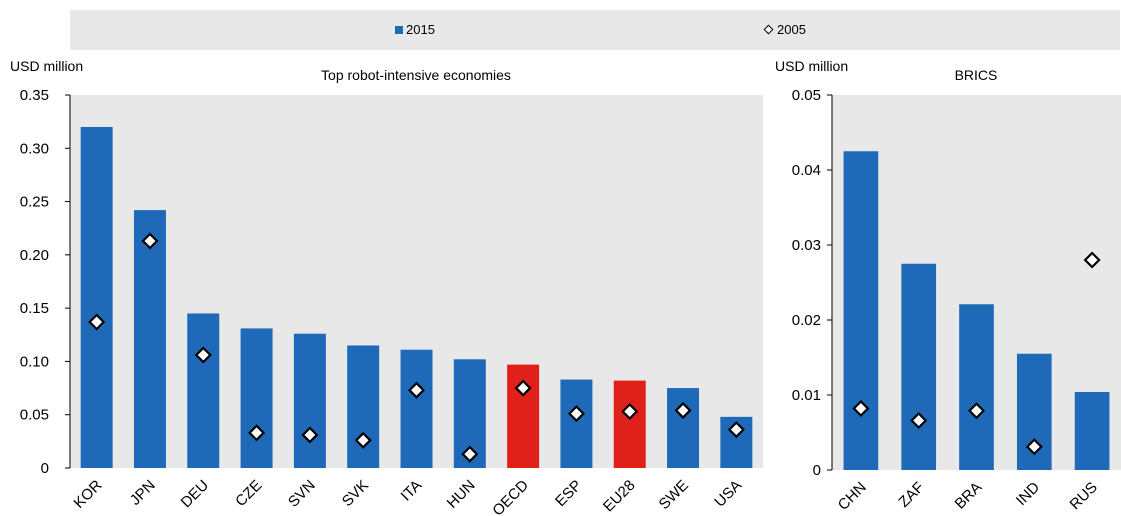 The height and width of the screenshot is (516, 1121). I want to click on marker-chn, so click(861, 408).